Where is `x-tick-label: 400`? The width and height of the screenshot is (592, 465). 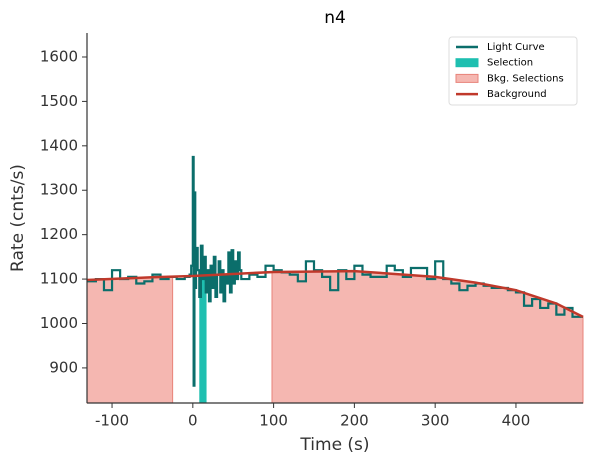 x-tick-label: 400 is located at coordinates (516, 421).